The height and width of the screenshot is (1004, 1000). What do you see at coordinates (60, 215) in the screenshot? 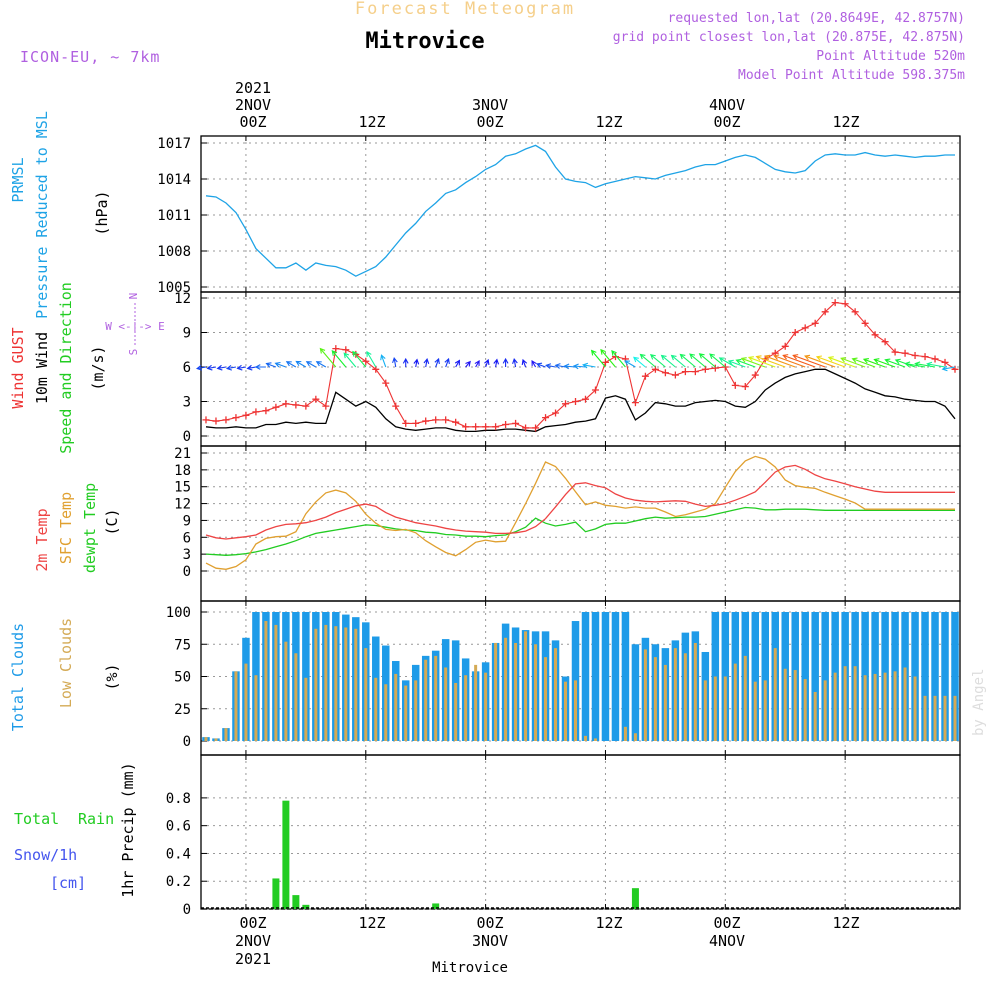
I see `pressure-panel-labels: PRMSL Pressure Reduced to MSL (hPa)` at bounding box center [60, 215].